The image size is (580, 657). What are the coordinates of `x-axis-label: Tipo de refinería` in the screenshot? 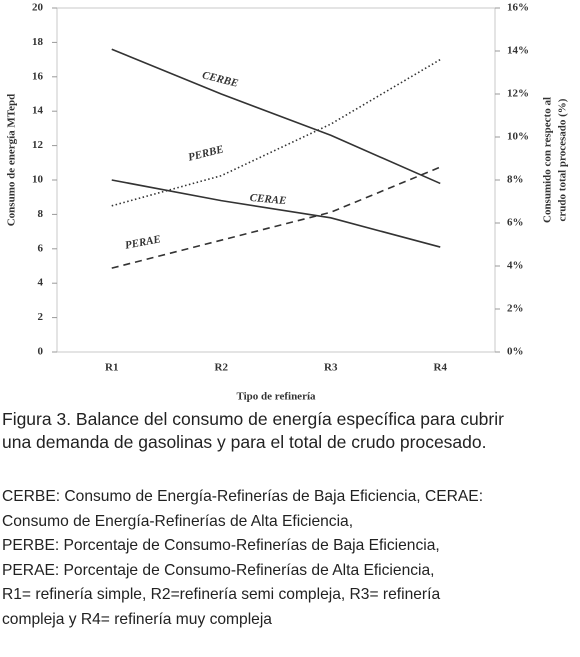 It's located at (276, 397).